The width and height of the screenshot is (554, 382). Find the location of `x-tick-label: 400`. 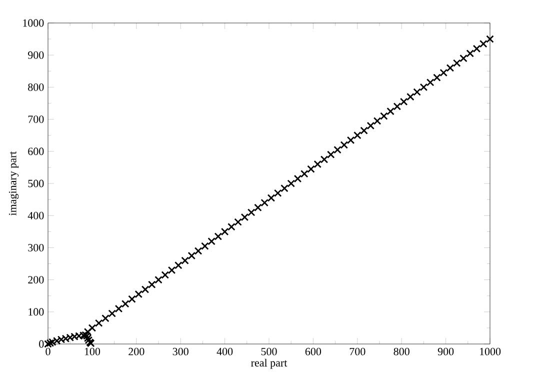

x-tick-label: 400 is located at coordinates (224, 352).